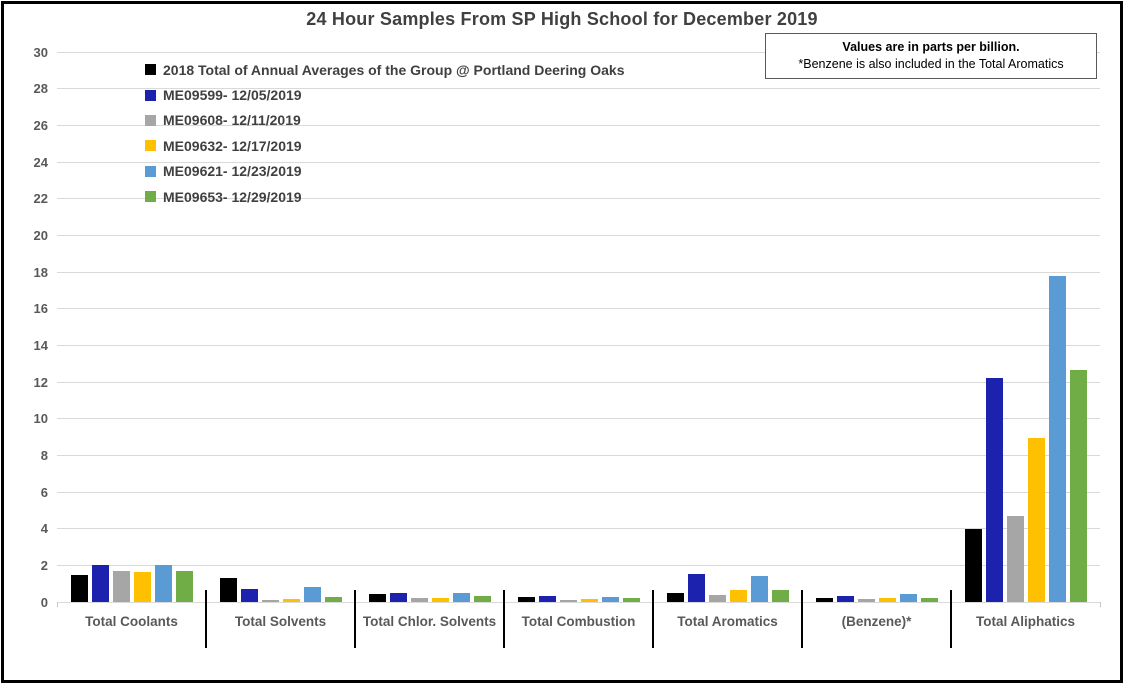 The image size is (1124, 684). What do you see at coordinates (384, 94) in the screenshot?
I see `legend-item-2: ME09599- 12/05/2019` at bounding box center [384, 94].